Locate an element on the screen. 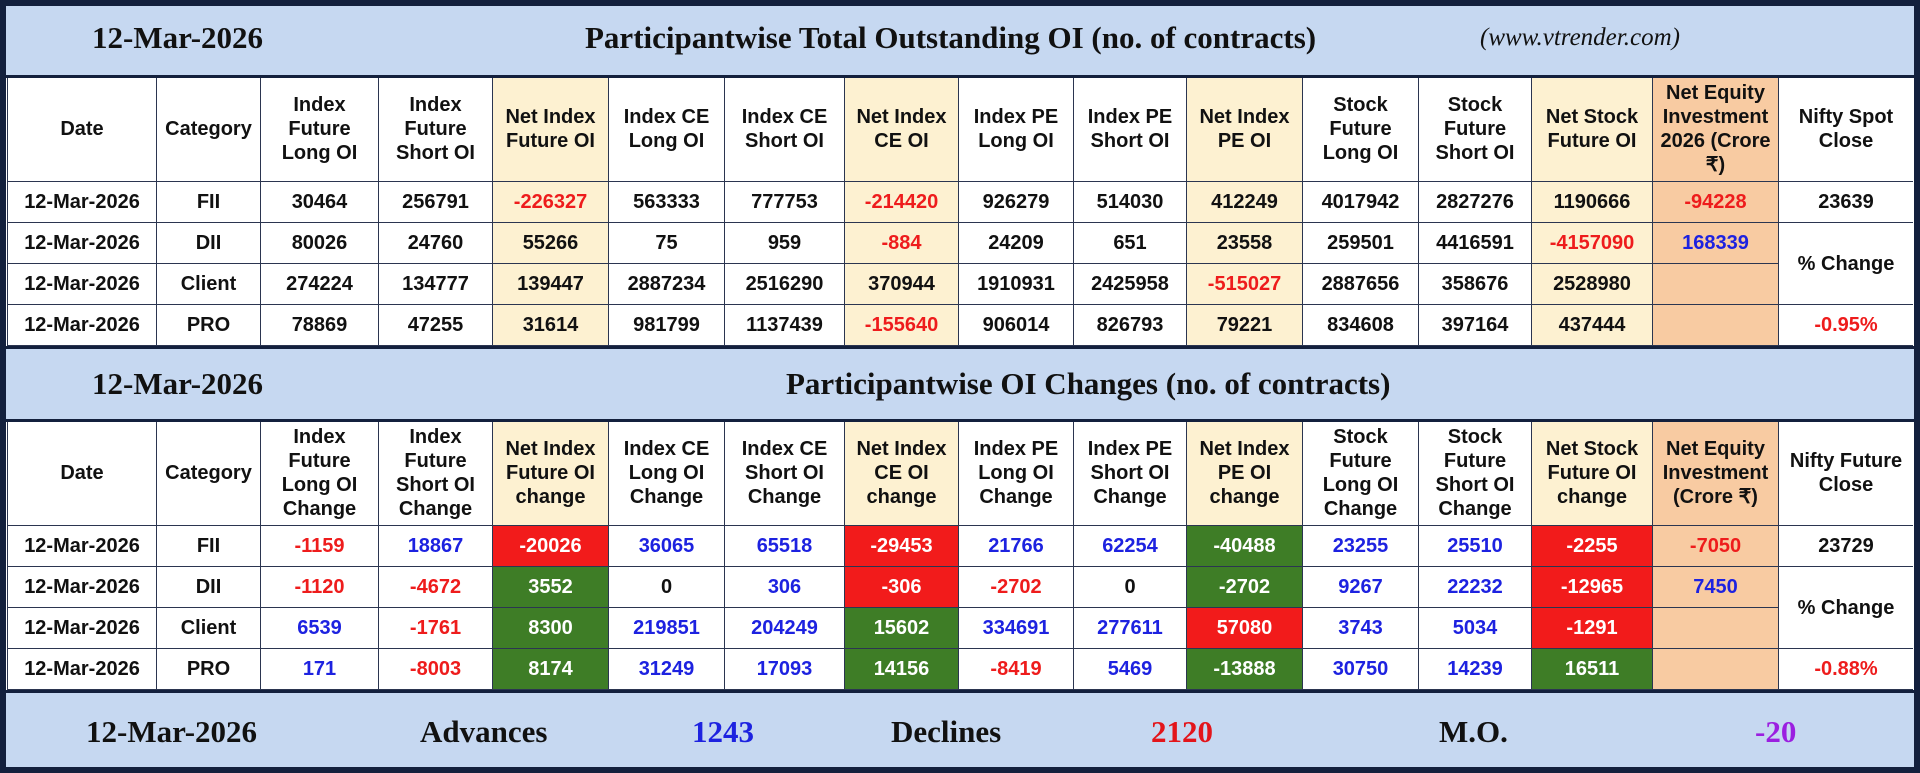 This screenshot has height=773, width=1920. row-label: FII is located at coordinates (208, 546).